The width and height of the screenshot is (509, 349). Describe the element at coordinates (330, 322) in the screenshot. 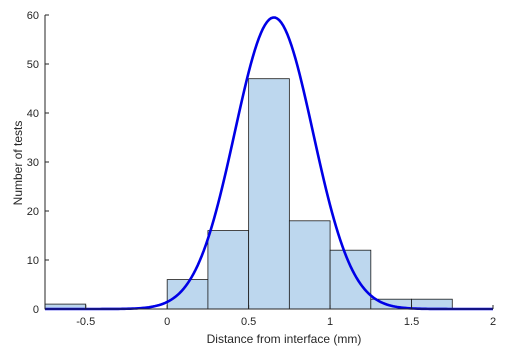

I see `x-tick-label: 1` at that location.